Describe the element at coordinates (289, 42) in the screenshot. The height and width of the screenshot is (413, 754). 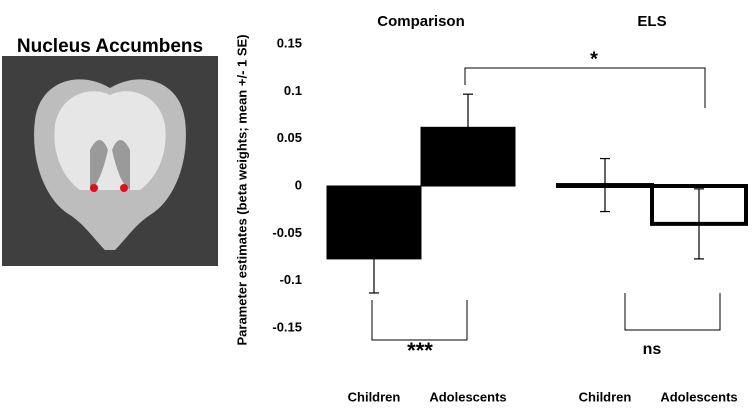
I see `y-tick-label: 0.15` at that location.